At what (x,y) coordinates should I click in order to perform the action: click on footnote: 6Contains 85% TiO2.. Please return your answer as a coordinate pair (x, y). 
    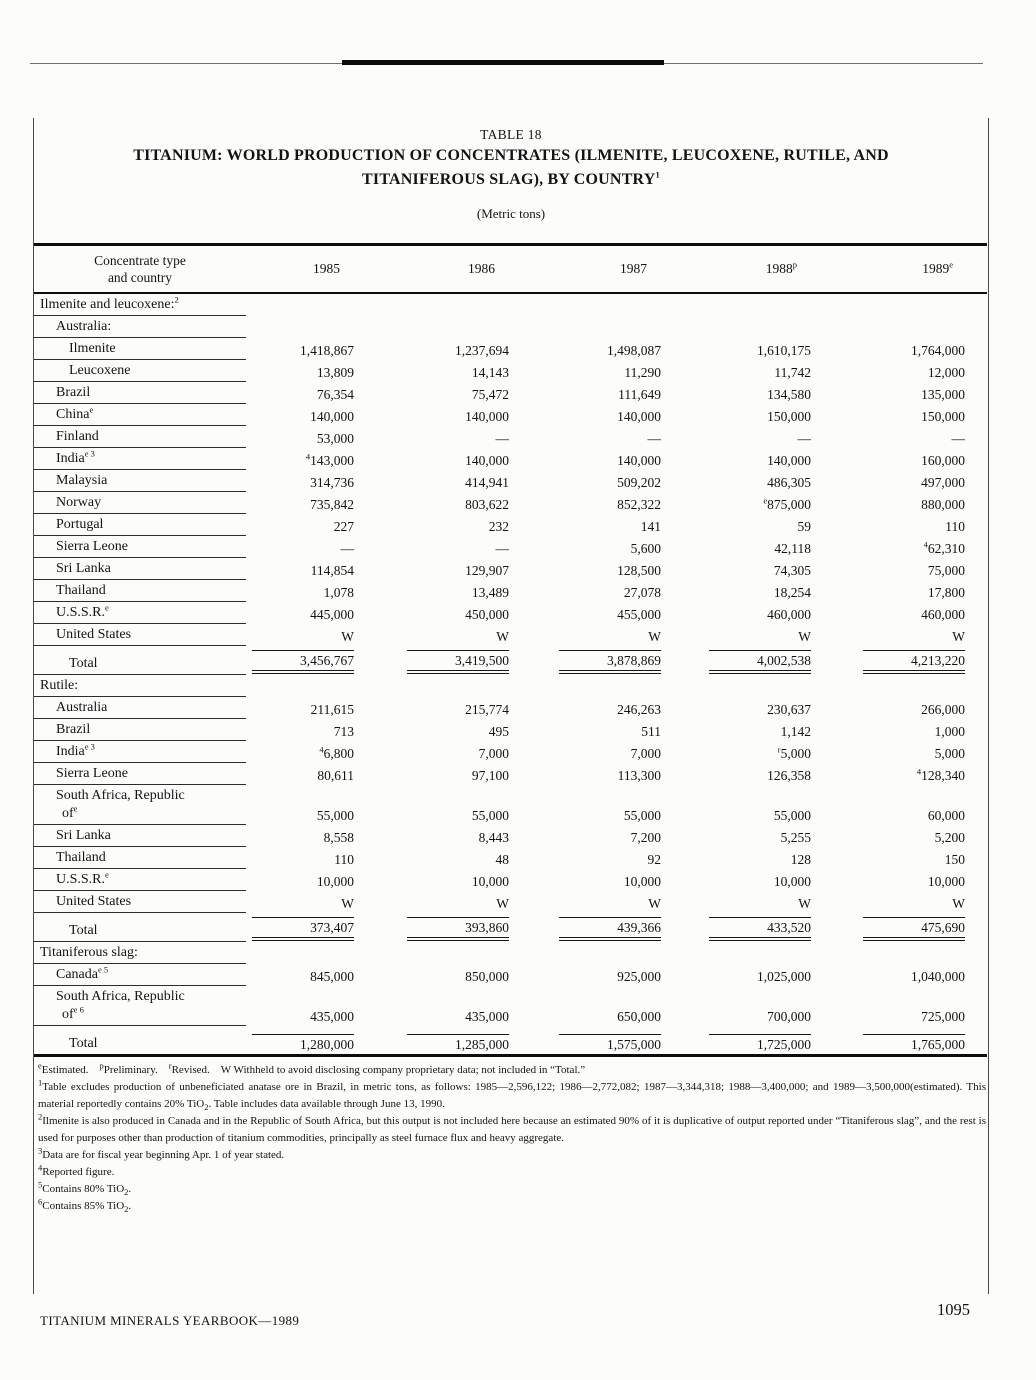
    Looking at the image, I should click on (85, 1205).